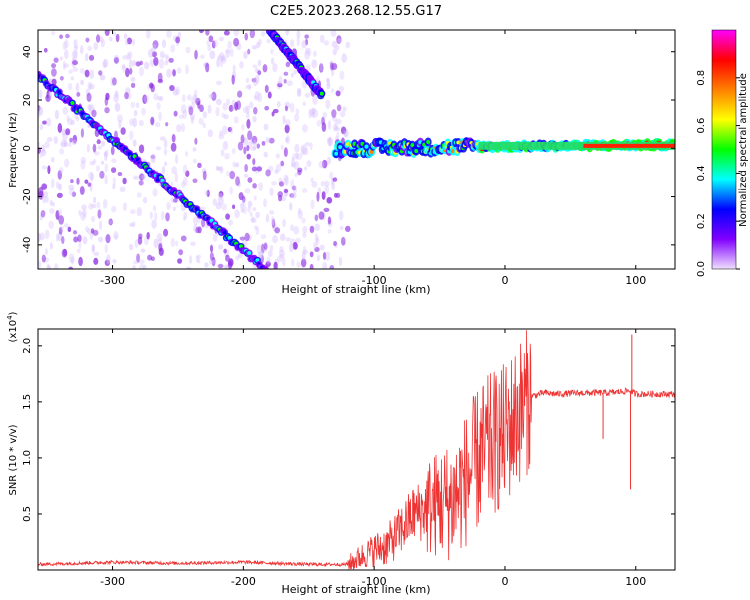 The width and height of the screenshot is (750, 600). I want to click on colorbar-tick-label: 0.2, so click(701, 221).